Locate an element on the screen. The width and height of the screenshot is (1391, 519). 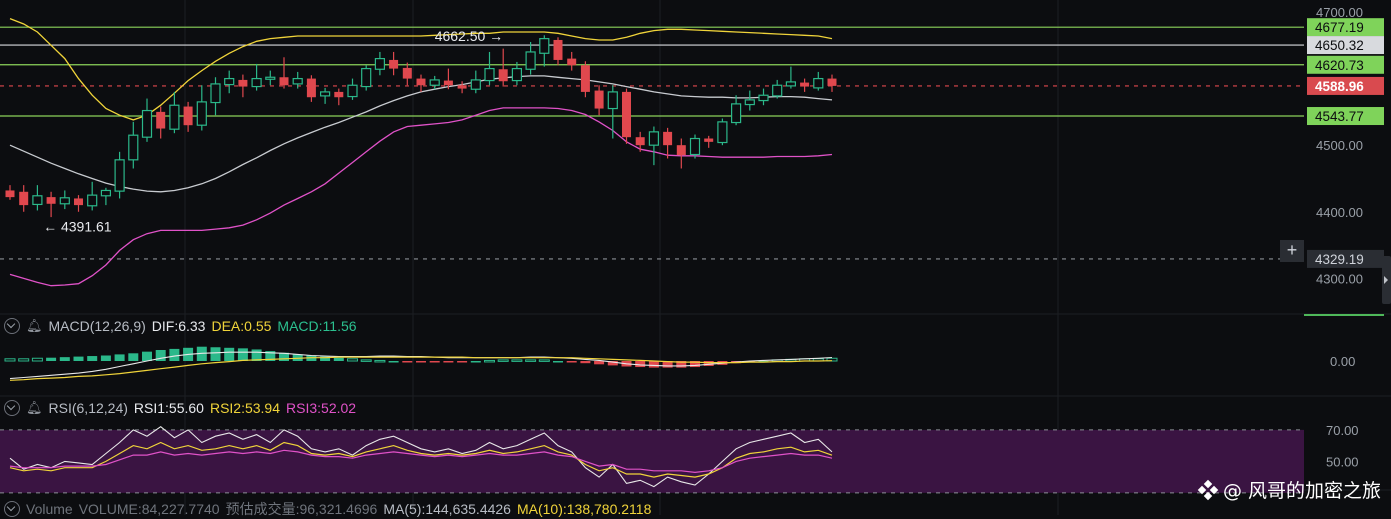
macd-dif-value: DIF:6.33 is located at coordinates (178, 326).